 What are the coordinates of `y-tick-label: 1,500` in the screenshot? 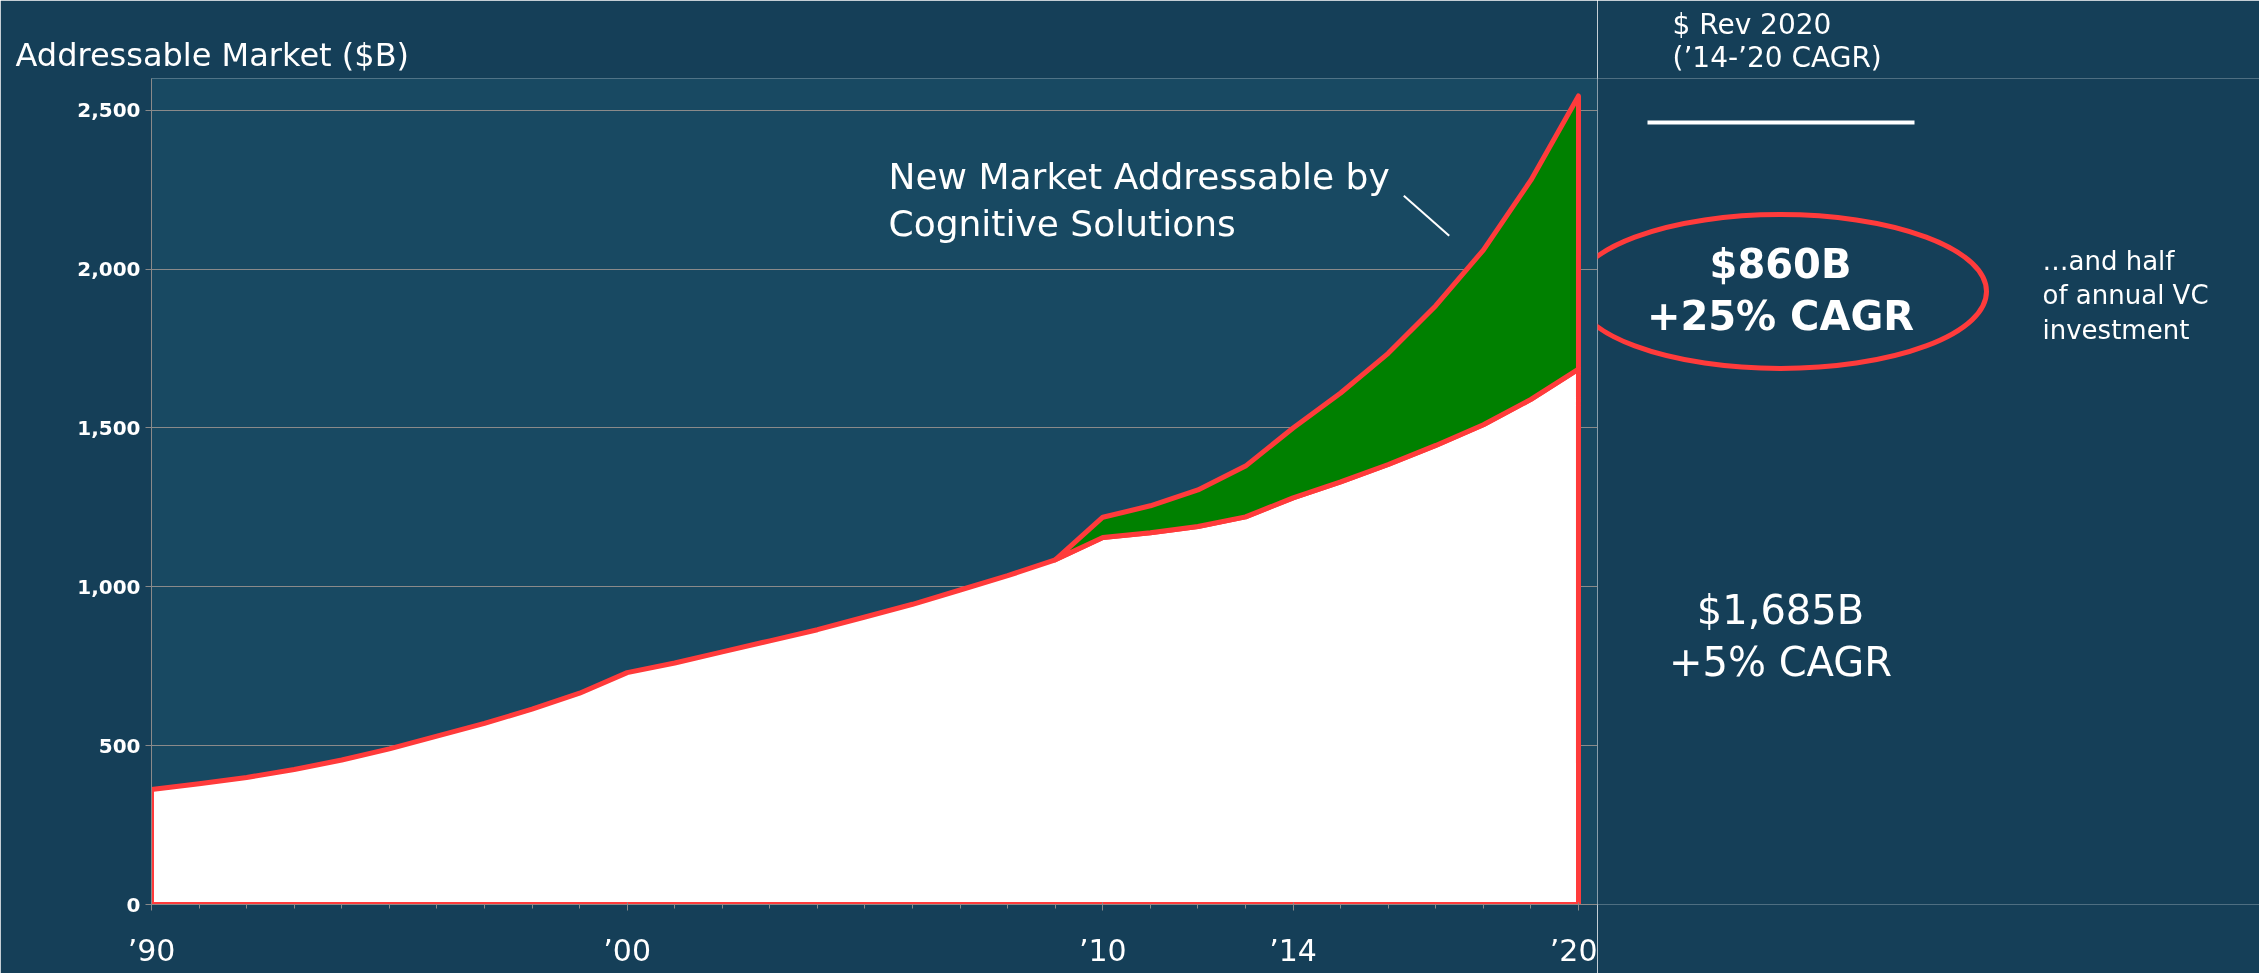 It's located at (109, 427).